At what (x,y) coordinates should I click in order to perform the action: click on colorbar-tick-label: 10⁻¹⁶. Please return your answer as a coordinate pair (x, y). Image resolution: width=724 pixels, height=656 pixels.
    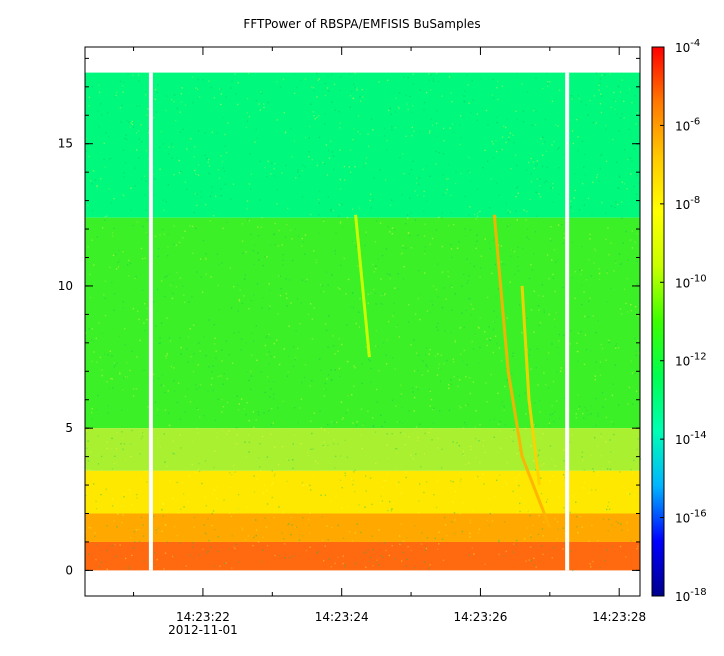
    Looking at the image, I should click on (691, 517).